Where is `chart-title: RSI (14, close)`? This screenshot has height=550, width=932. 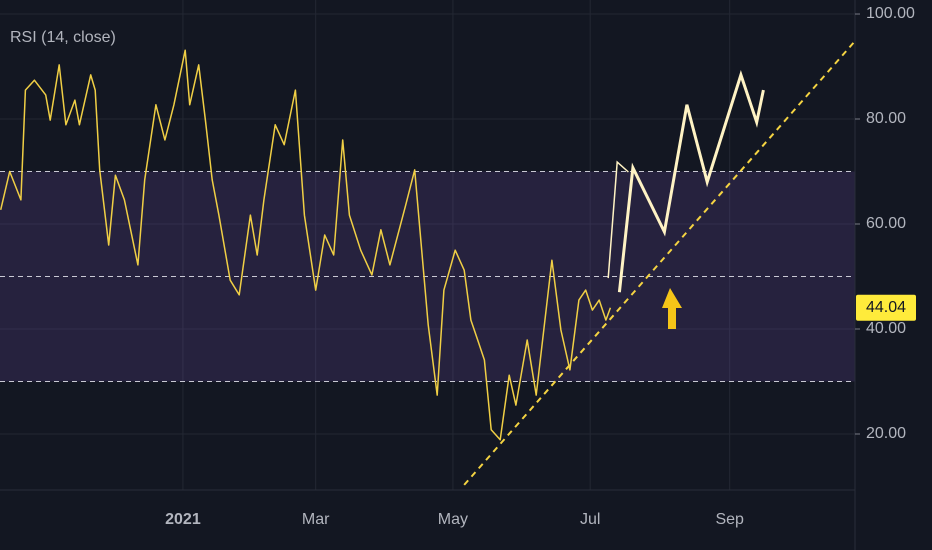 chart-title: RSI (14, close) is located at coordinates (63, 37).